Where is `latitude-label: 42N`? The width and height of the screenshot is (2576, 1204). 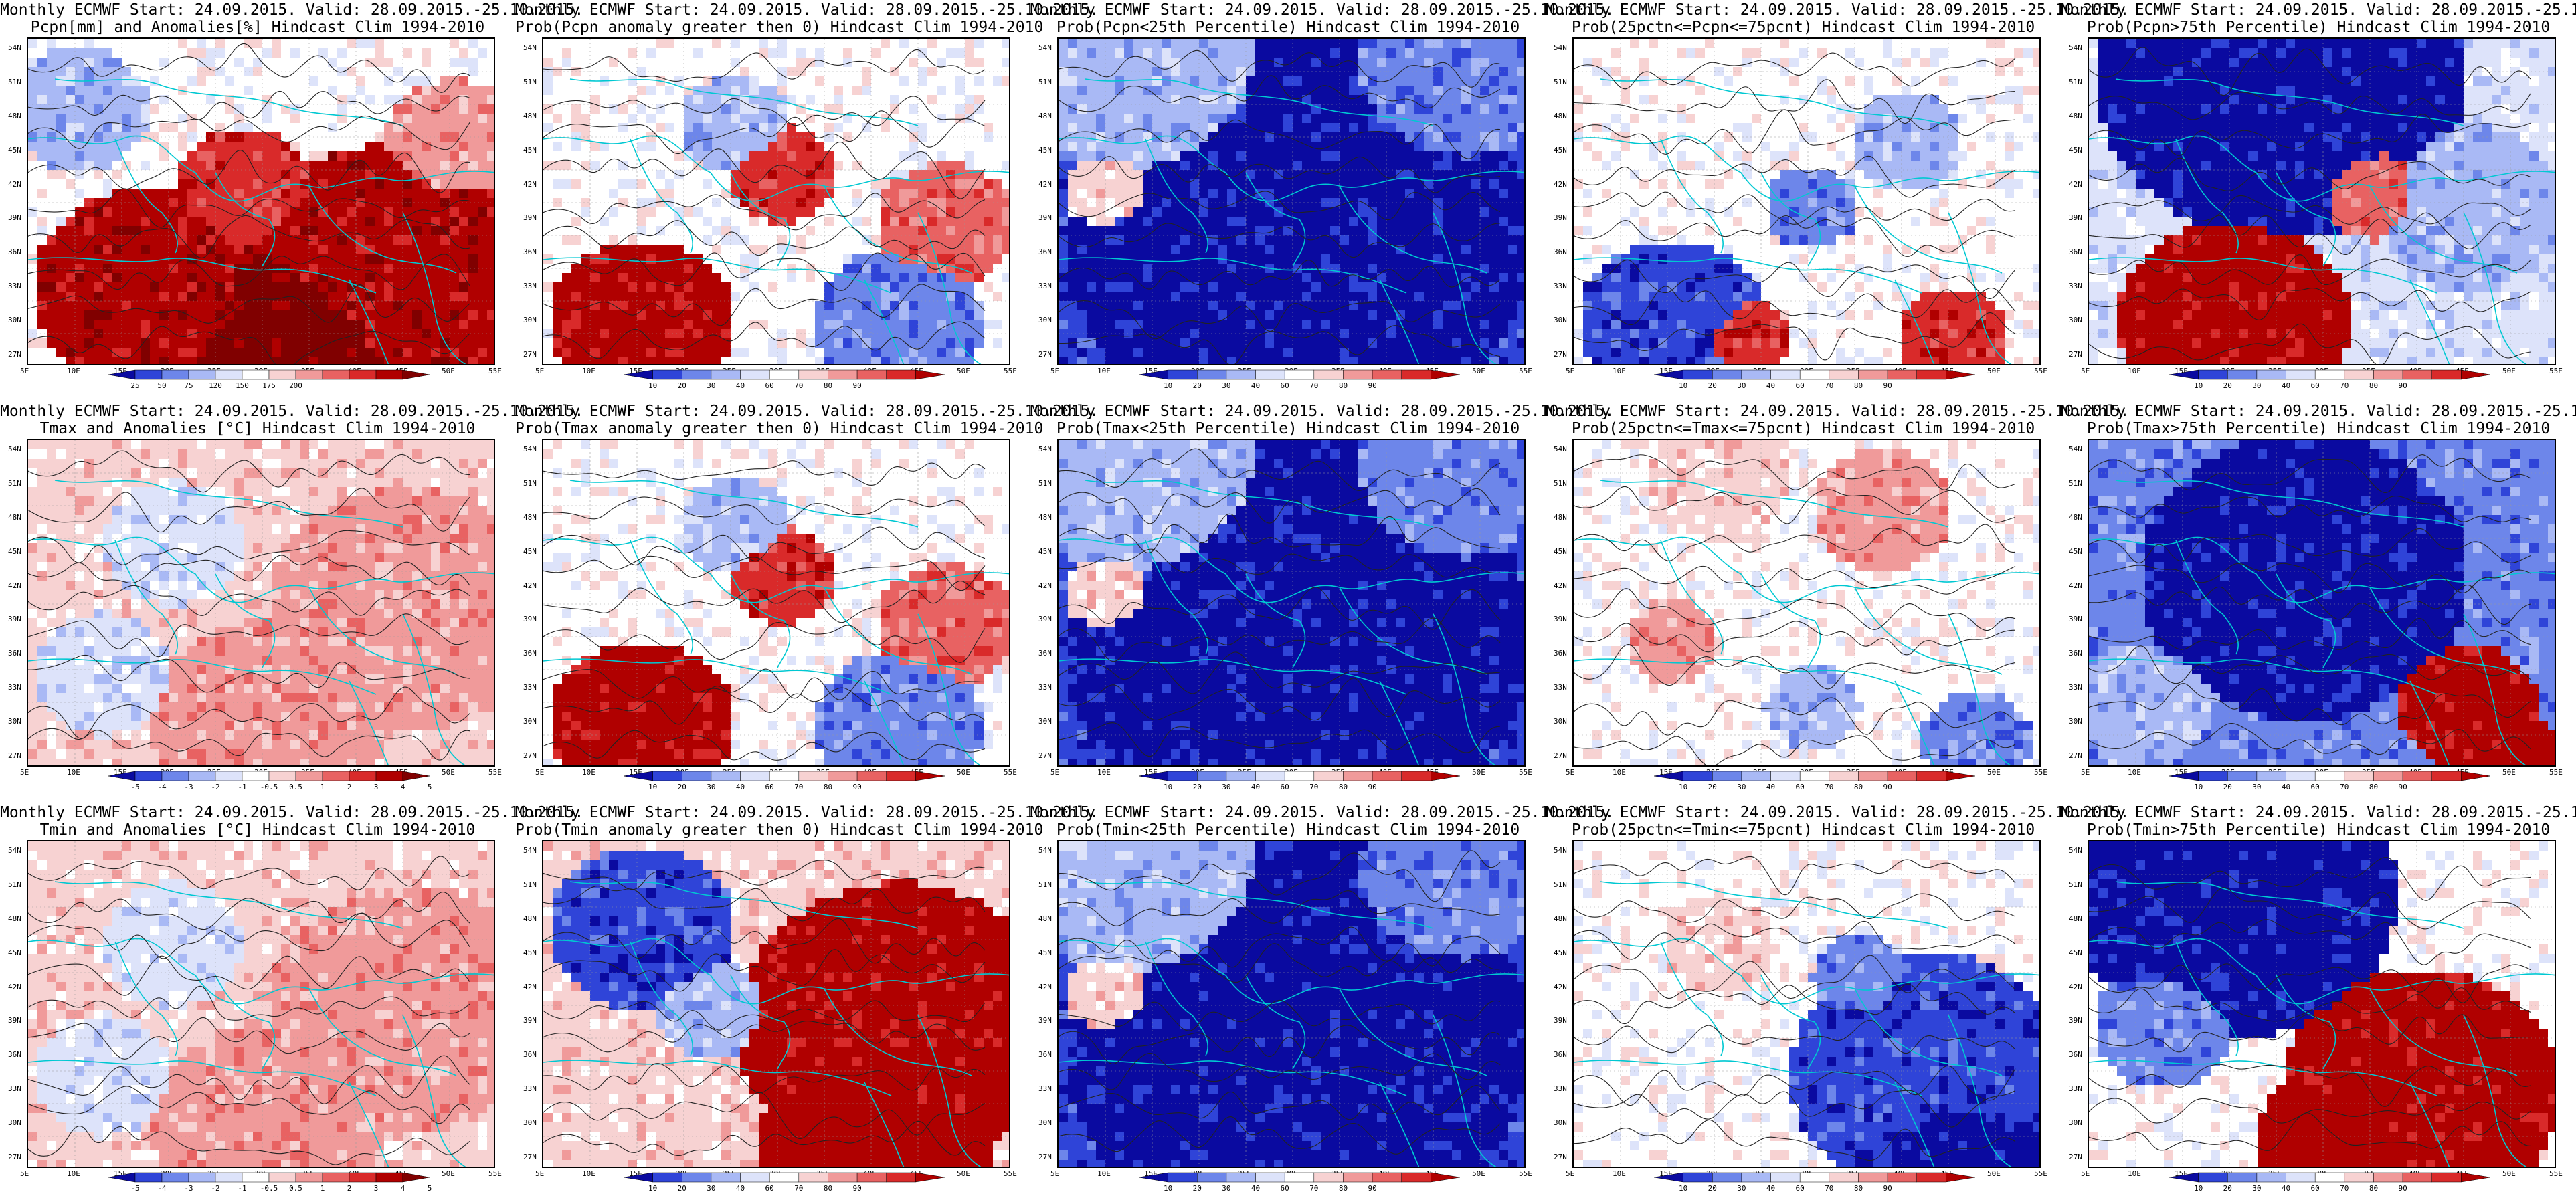 latitude-label: 42N is located at coordinates (1560, 987).